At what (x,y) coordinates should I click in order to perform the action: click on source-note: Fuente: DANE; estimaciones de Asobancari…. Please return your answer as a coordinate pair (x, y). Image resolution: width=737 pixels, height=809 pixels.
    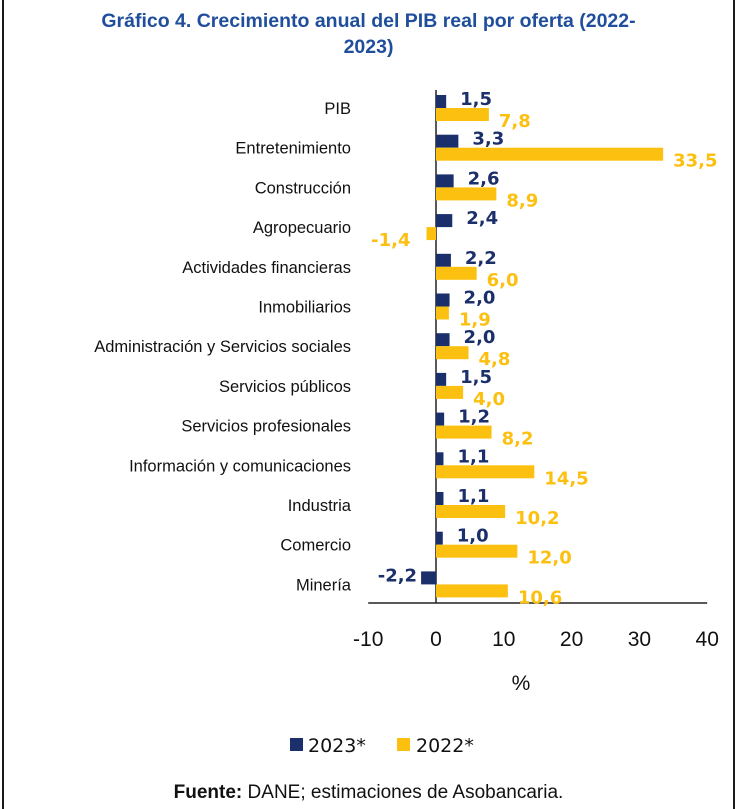
    Looking at the image, I should click on (368, 793).